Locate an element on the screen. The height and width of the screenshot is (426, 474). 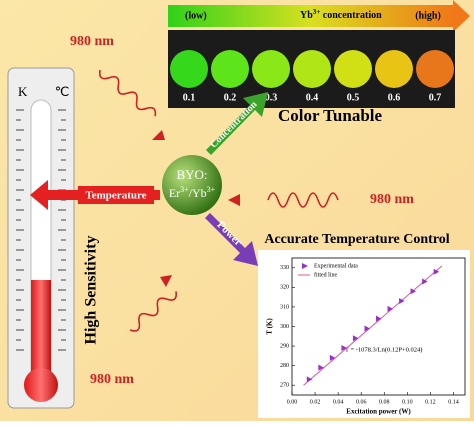
legend-label: Experimental data is located at coordinates (336, 266).